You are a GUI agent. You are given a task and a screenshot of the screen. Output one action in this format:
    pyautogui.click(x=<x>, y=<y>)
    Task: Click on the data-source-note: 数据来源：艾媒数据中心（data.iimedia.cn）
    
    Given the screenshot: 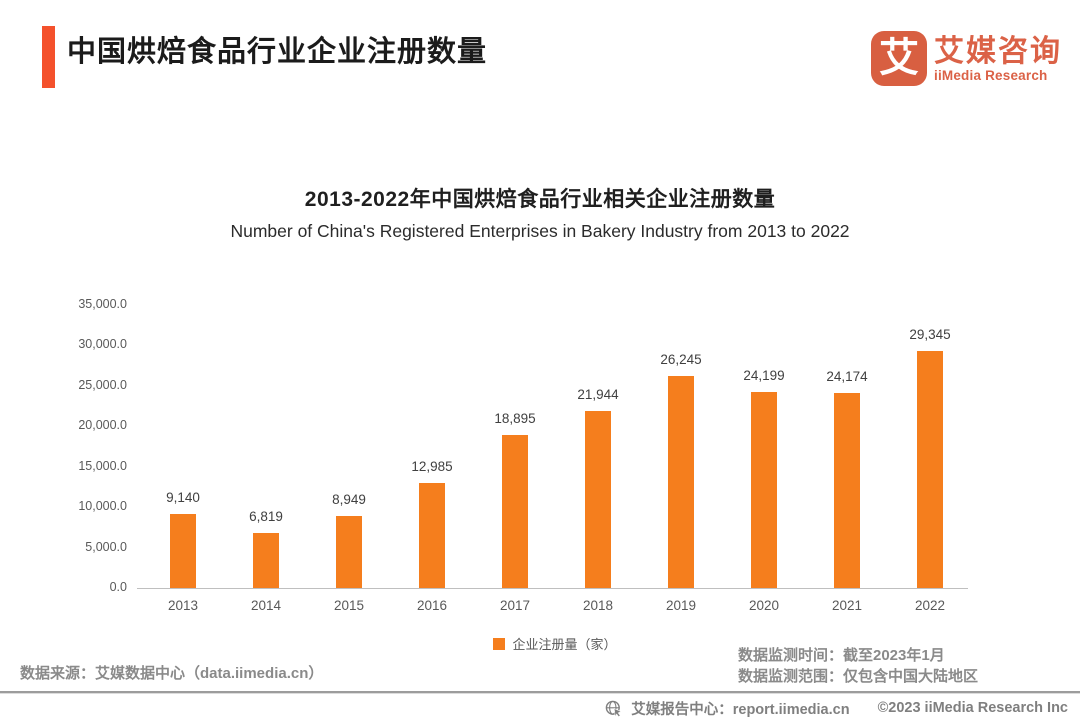 What is the action you would take?
    pyautogui.click(x=172, y=673)
    